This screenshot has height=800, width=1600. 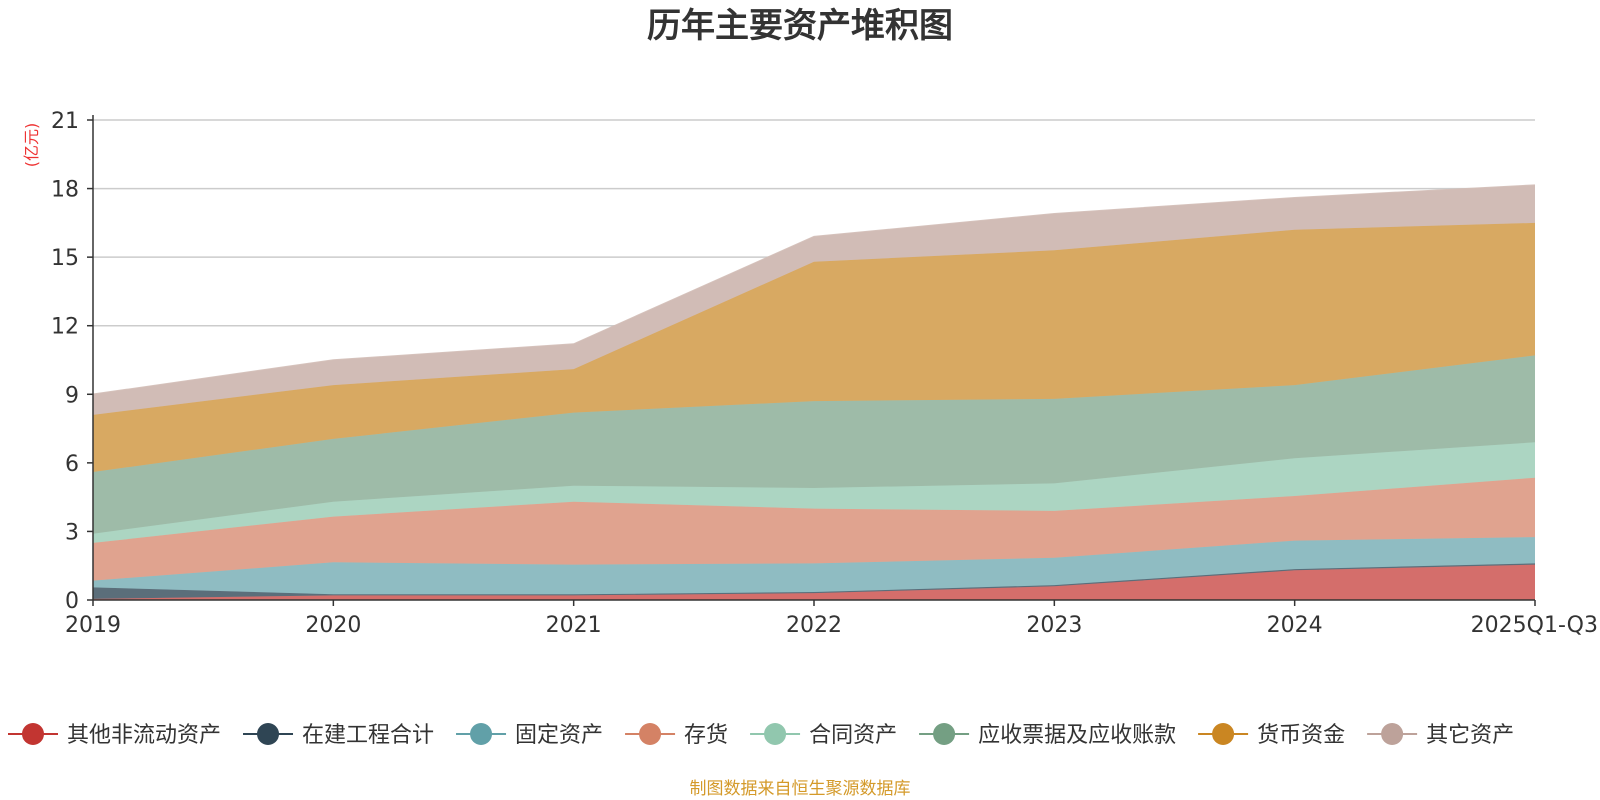 I want to click on y-tick-label: 0, so click(x=72, y=601).